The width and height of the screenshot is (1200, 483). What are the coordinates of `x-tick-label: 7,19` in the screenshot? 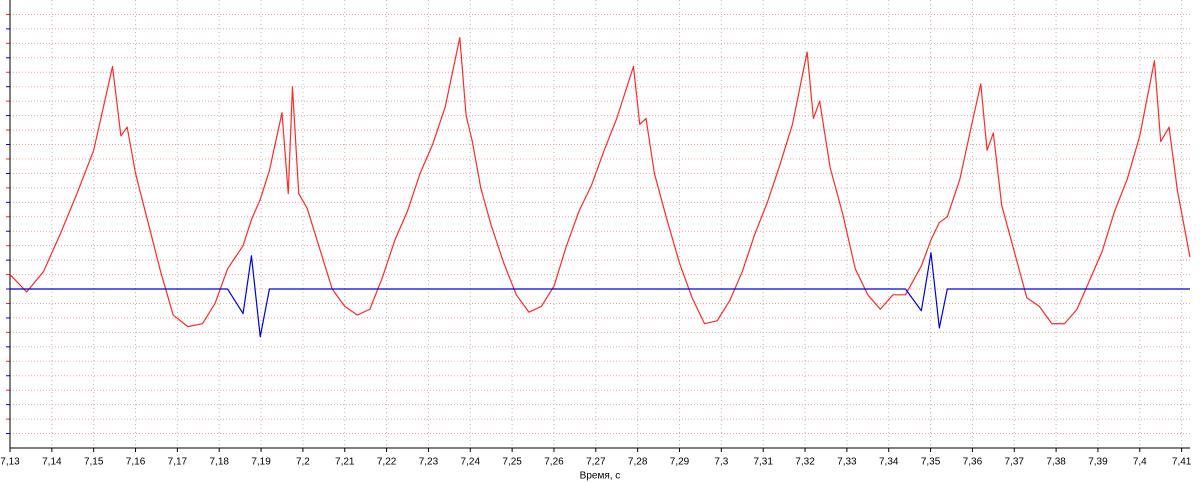 It's located at (261, 462).